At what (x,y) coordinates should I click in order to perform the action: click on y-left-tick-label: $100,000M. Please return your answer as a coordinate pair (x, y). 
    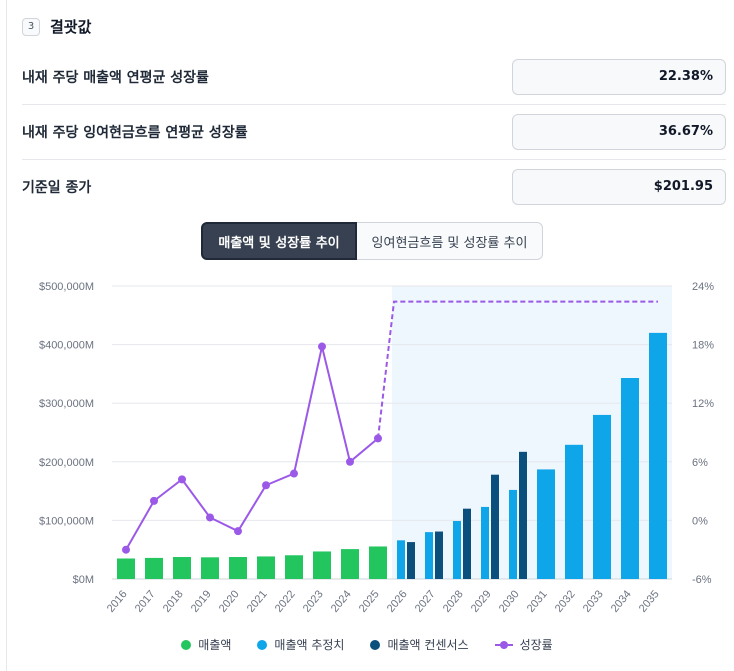
    Looking at the image, I should click on (66, 521).